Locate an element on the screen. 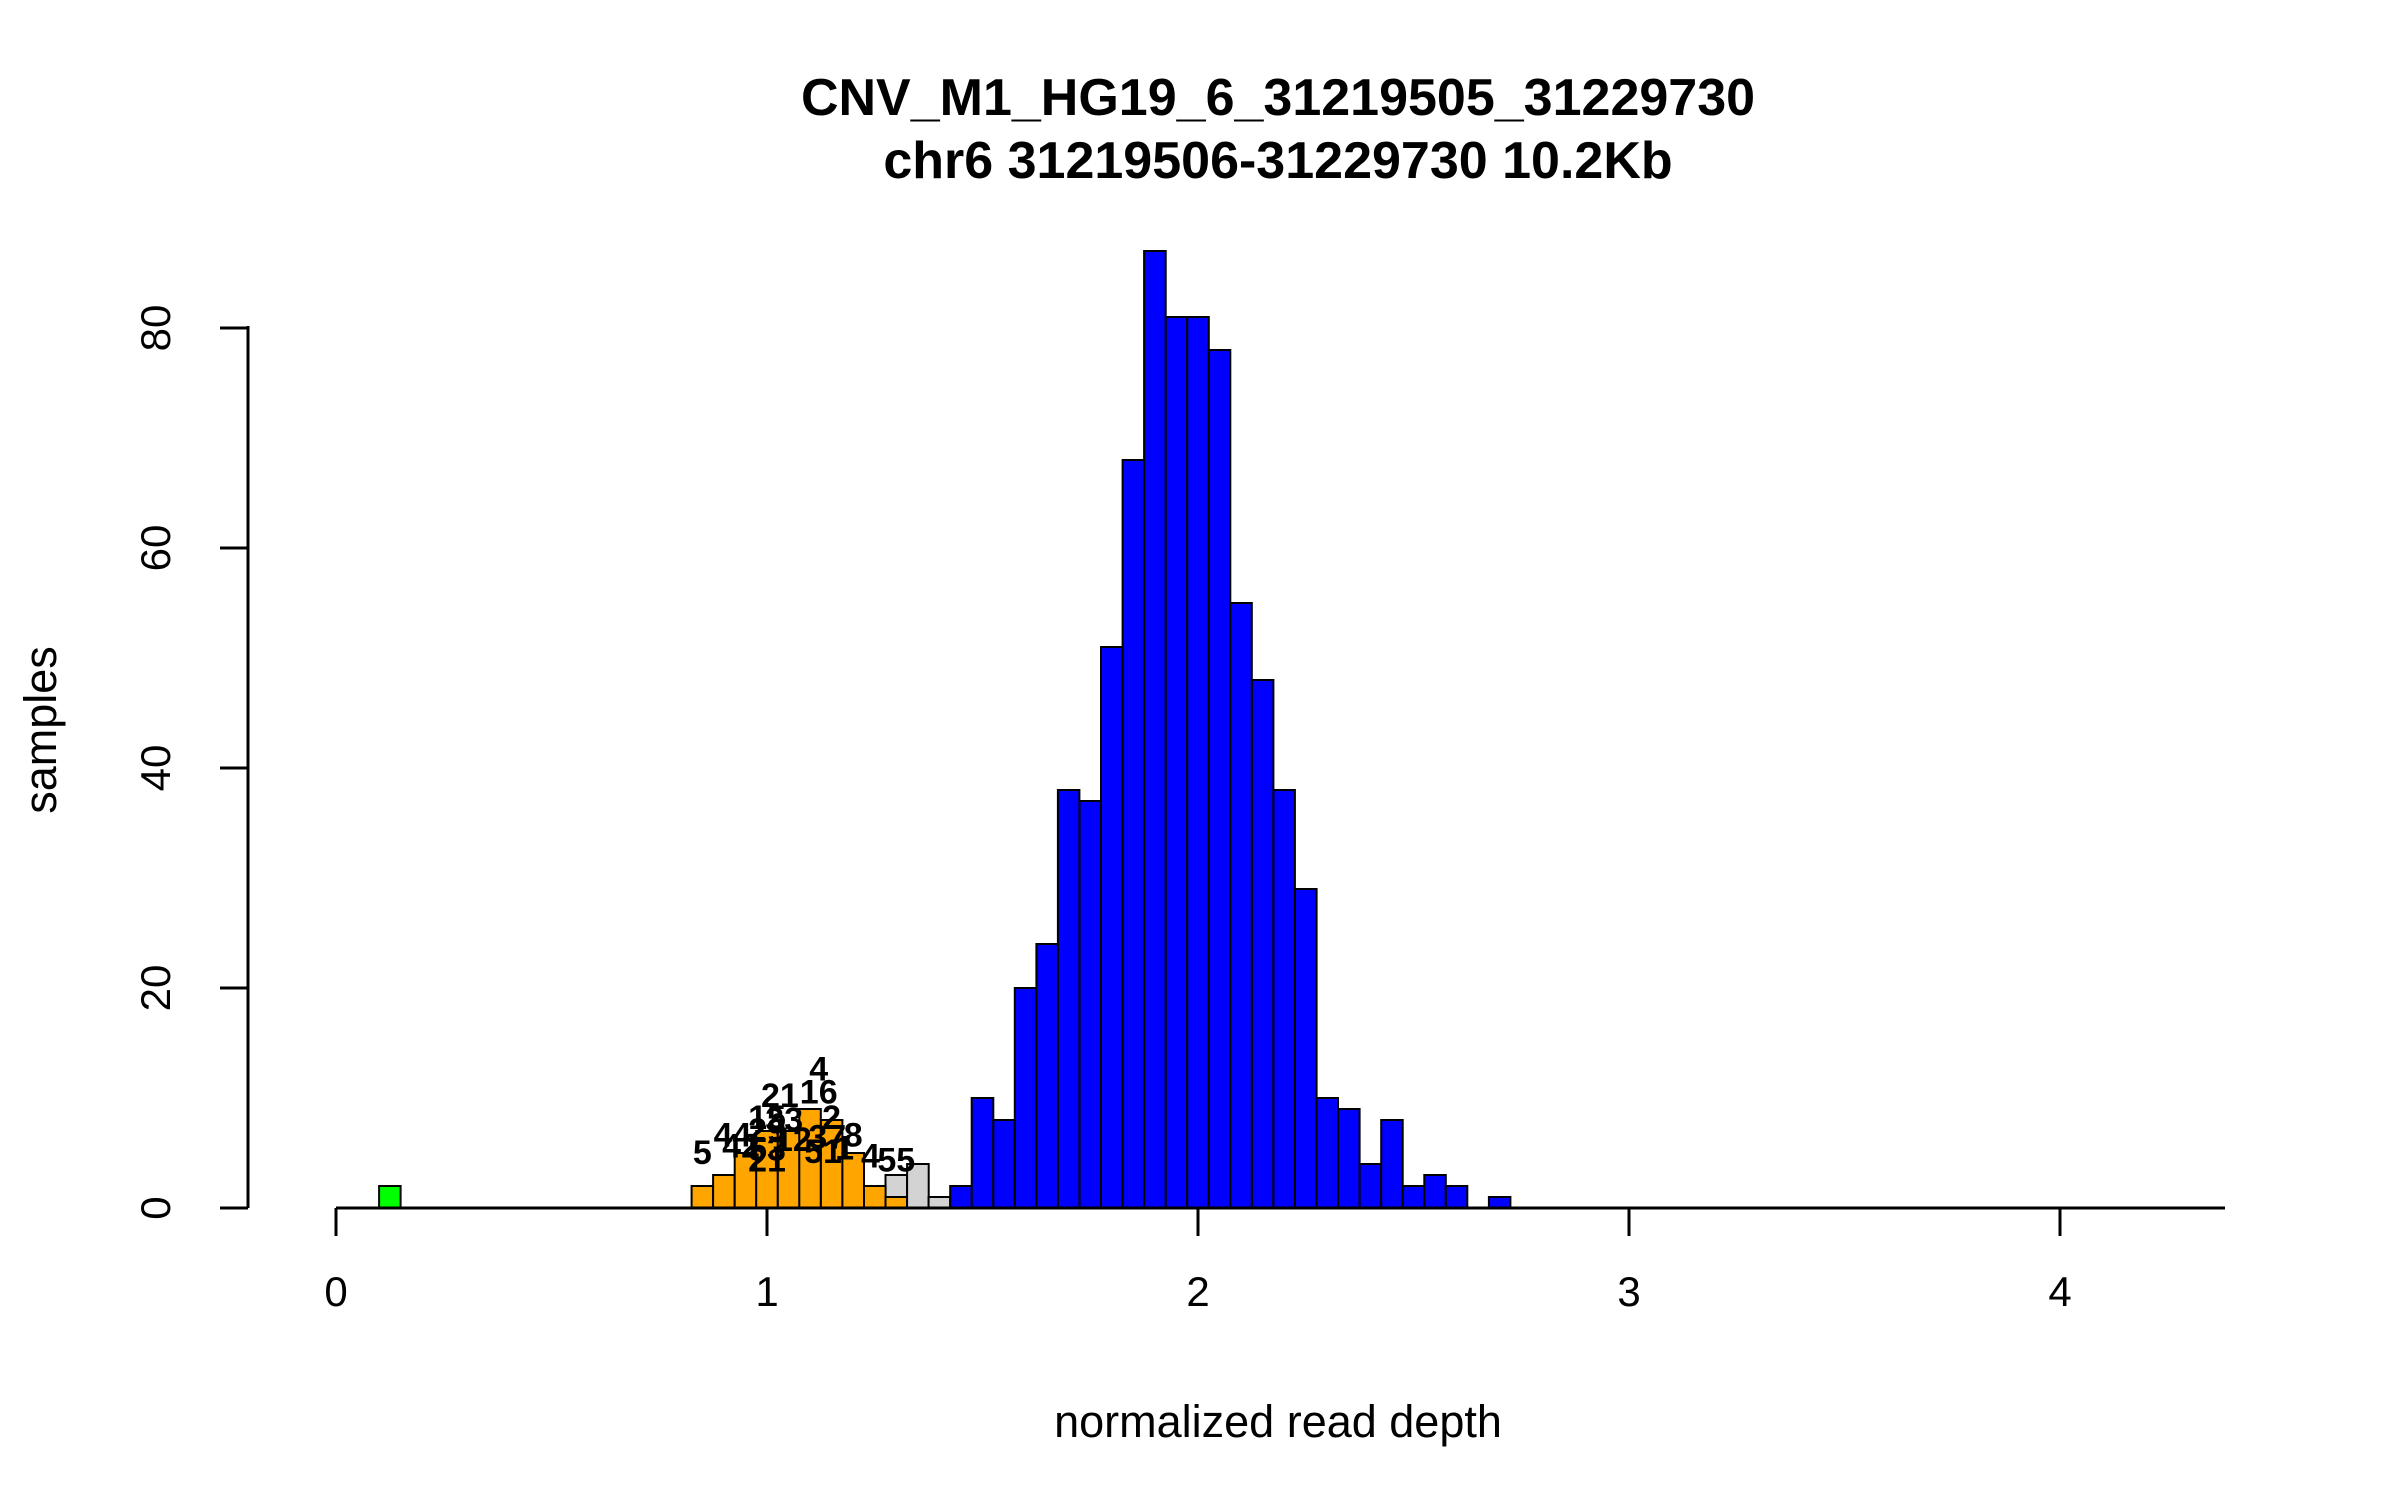  bar-count-label: 8 is located at coordinates (853, 1135).